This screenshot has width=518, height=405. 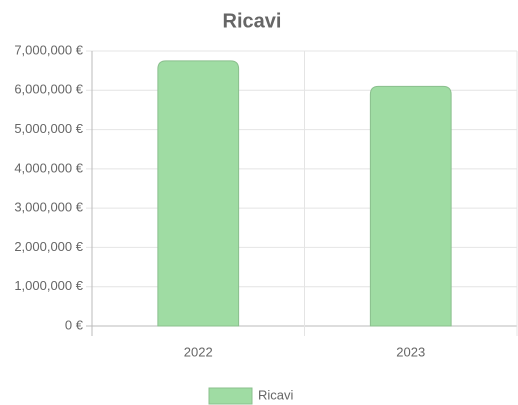 What do you see at coordinates (198, 351) in the screenshot?
I see `x-tick-label: 2022` at bounding box center [198, 351].